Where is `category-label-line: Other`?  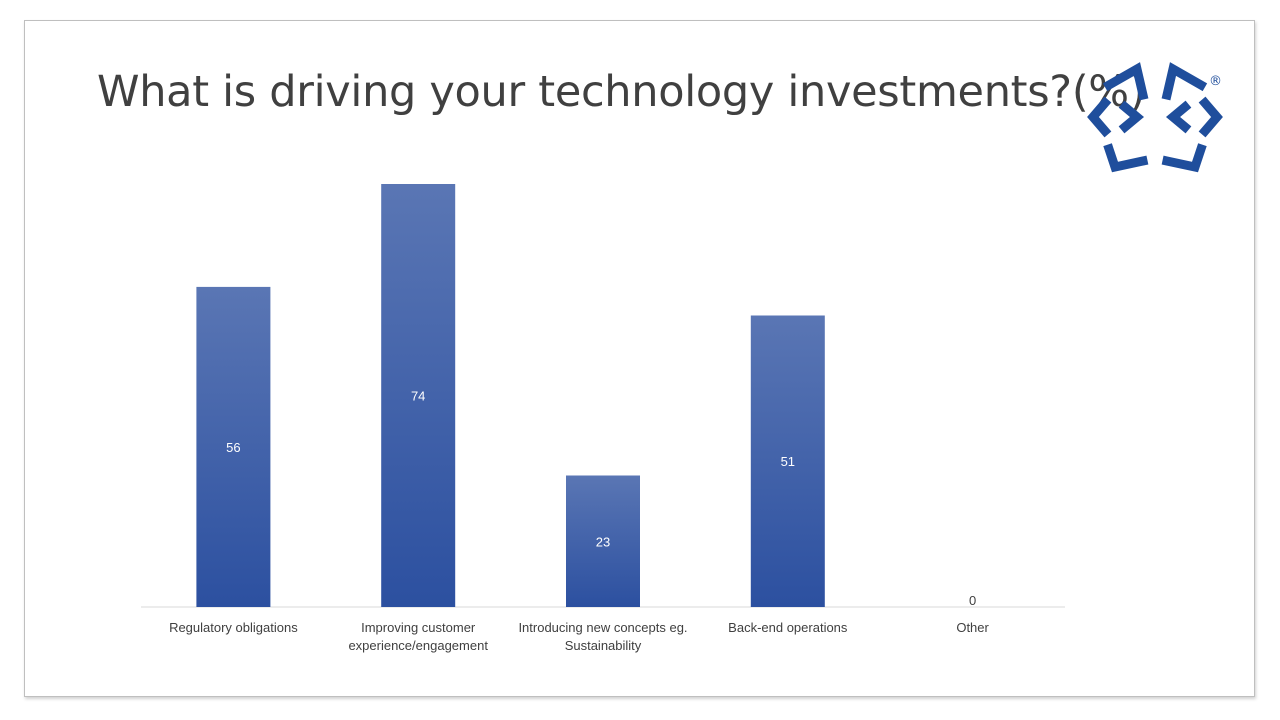 category-label-line: Other is located at coordinates (972, 627).